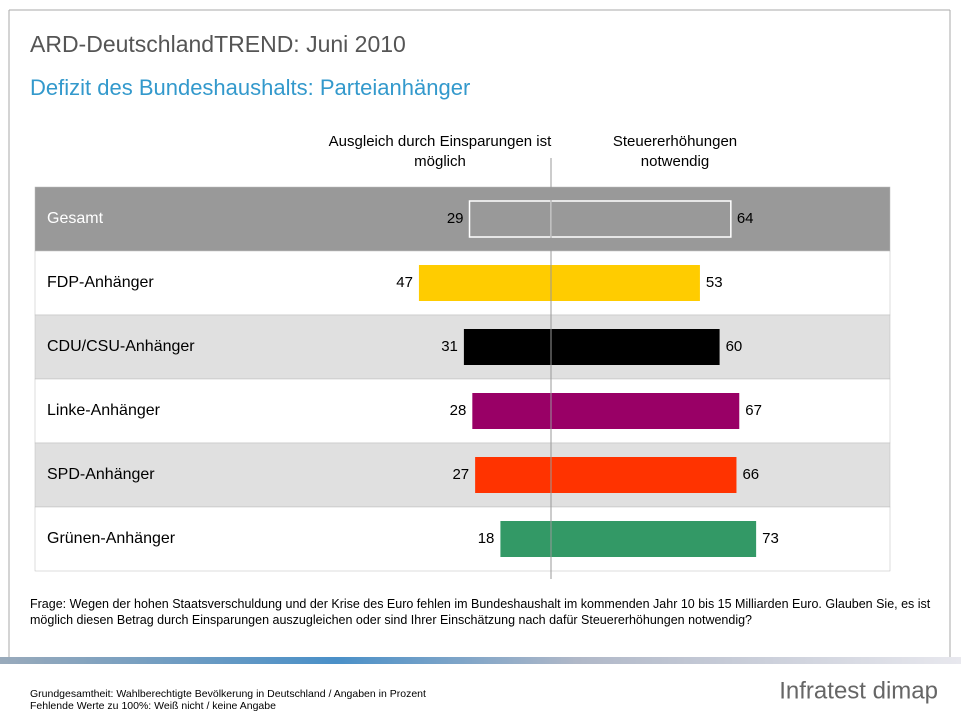 Image resolution: width=961 pixels, height=724 pixels. Describe the element at coordinates (455, 218) in the screenshot. I see `value-label: 29` at that location.